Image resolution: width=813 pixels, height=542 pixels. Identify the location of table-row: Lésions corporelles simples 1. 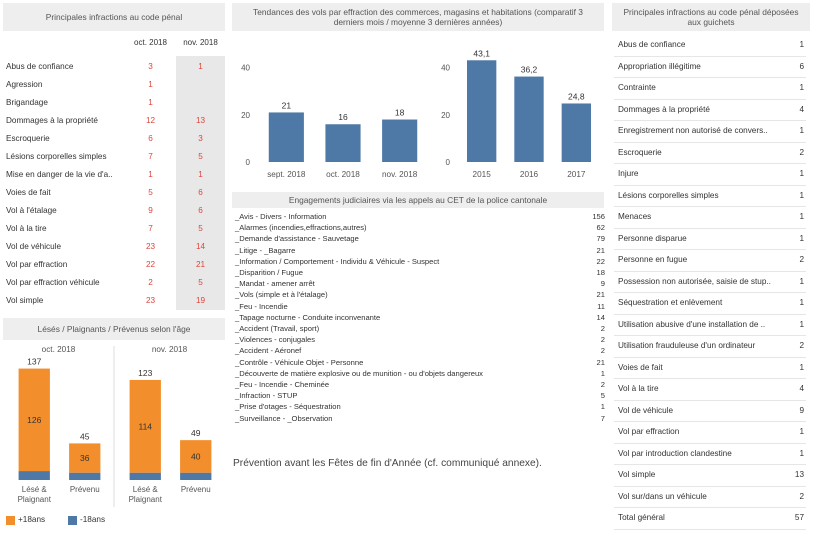
(710, 196).